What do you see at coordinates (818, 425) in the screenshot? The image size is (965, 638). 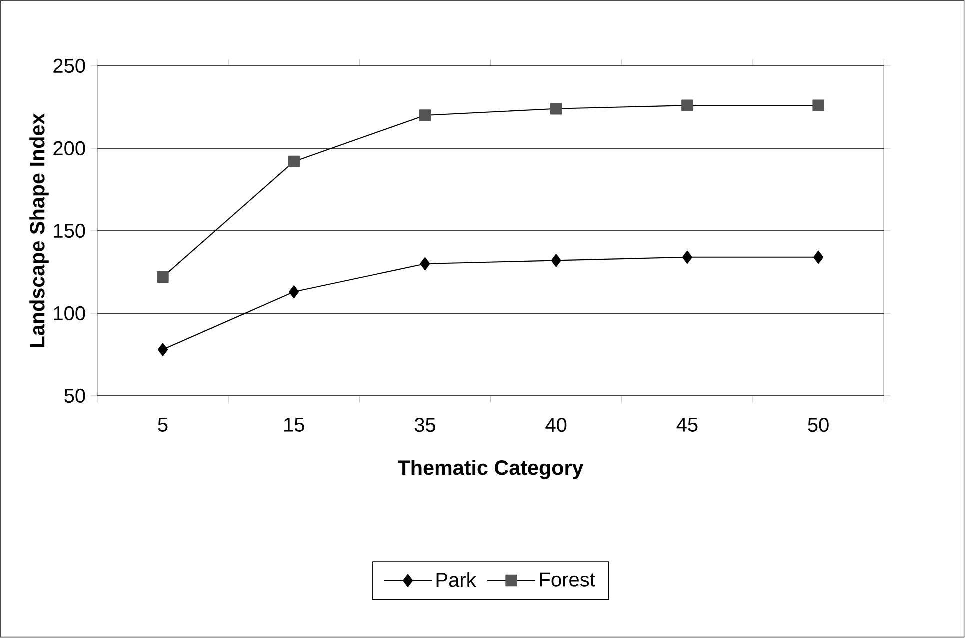 I see `x-tick-label: 50` at bounding box center [818, 425].